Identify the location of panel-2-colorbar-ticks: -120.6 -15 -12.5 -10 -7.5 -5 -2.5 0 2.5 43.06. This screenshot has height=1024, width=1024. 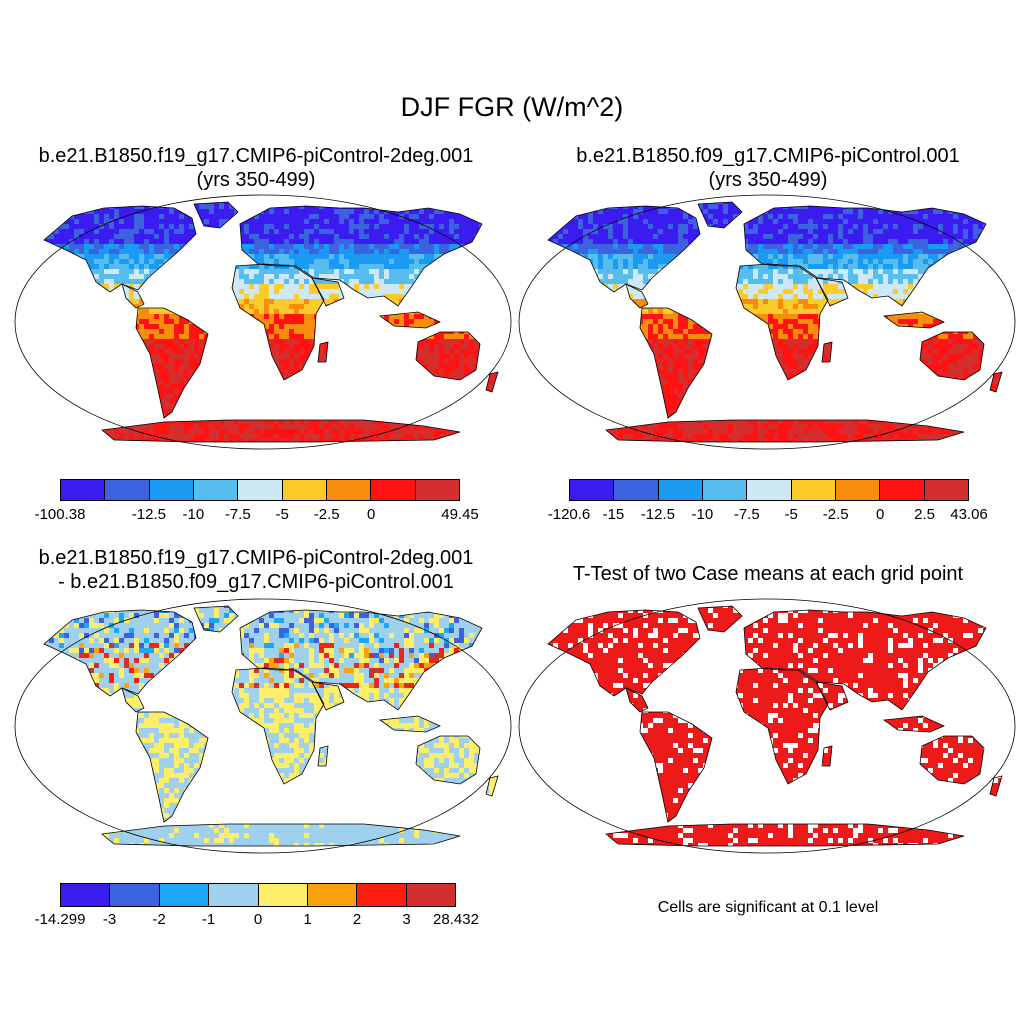
(769, 516).